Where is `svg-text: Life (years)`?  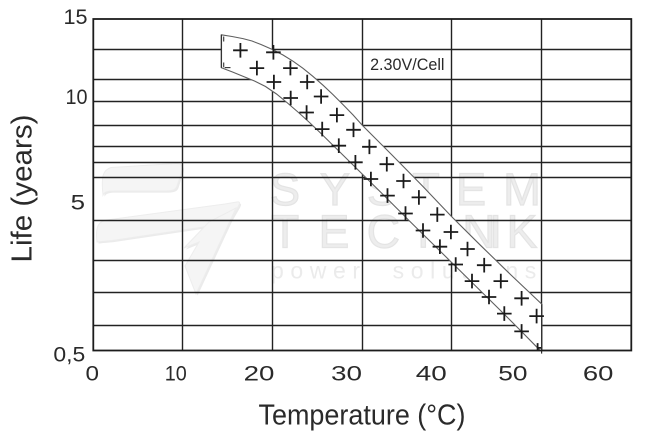
svg-text: Life (years) is located at coordinates (23, 189).